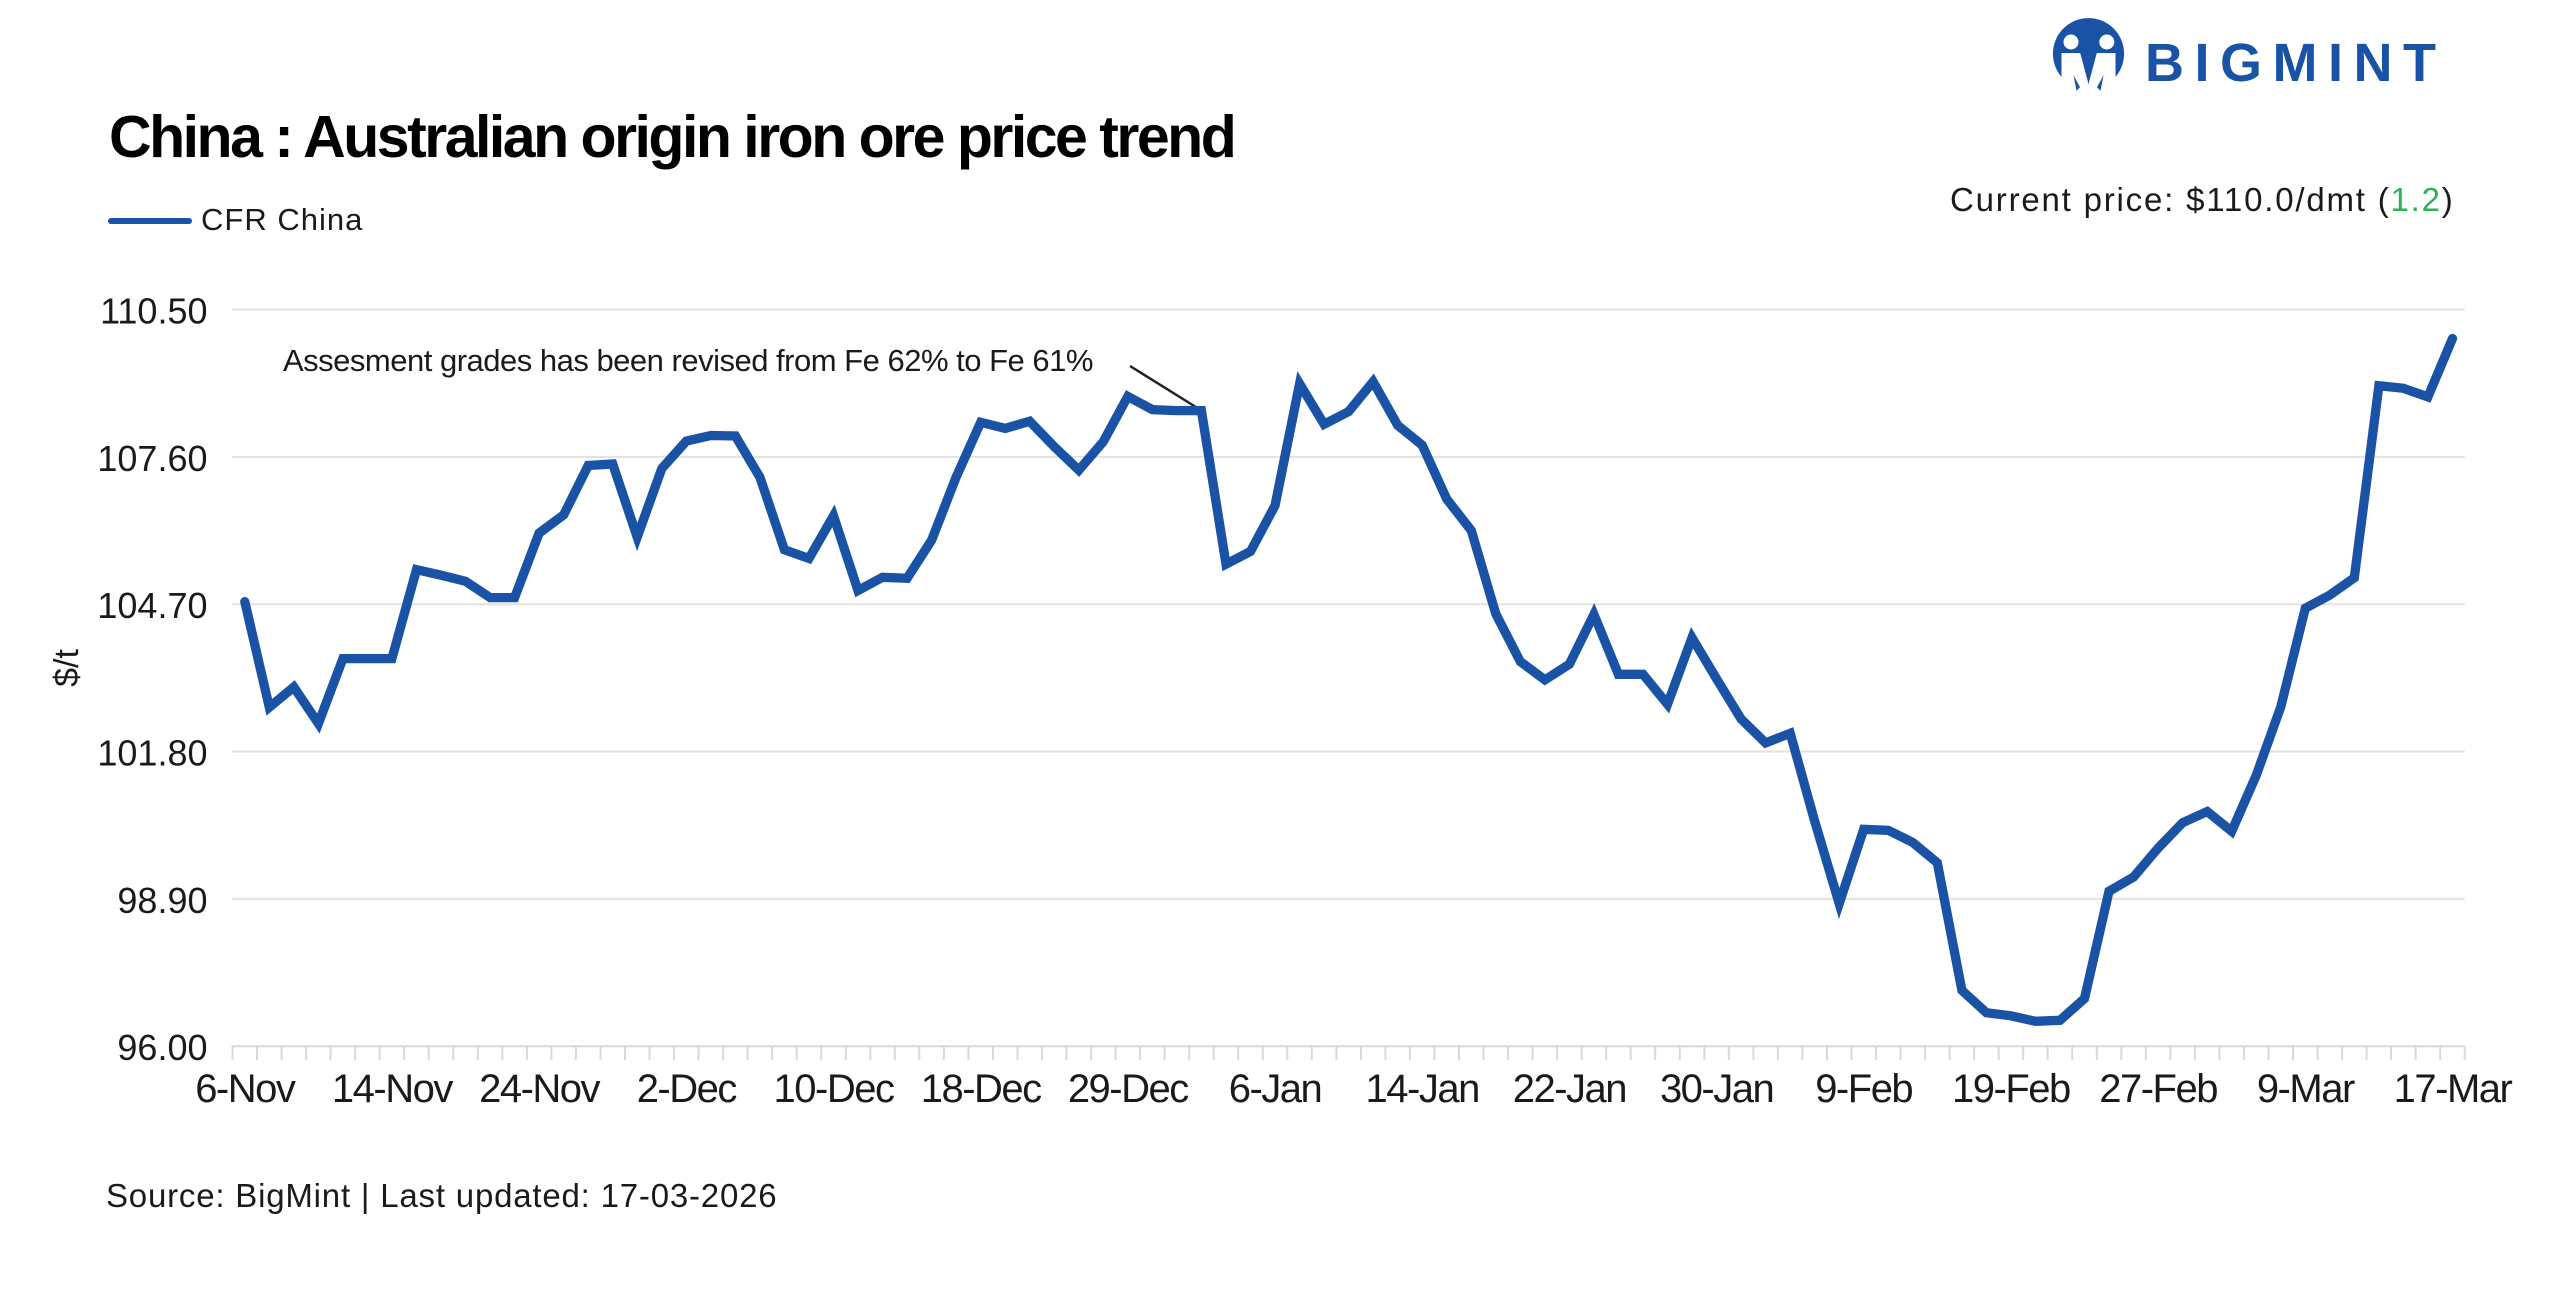 The height and width of the screenshot is (1312, 2560). I want to click on svg-text: 27-Feb, so click(2158, 1089).